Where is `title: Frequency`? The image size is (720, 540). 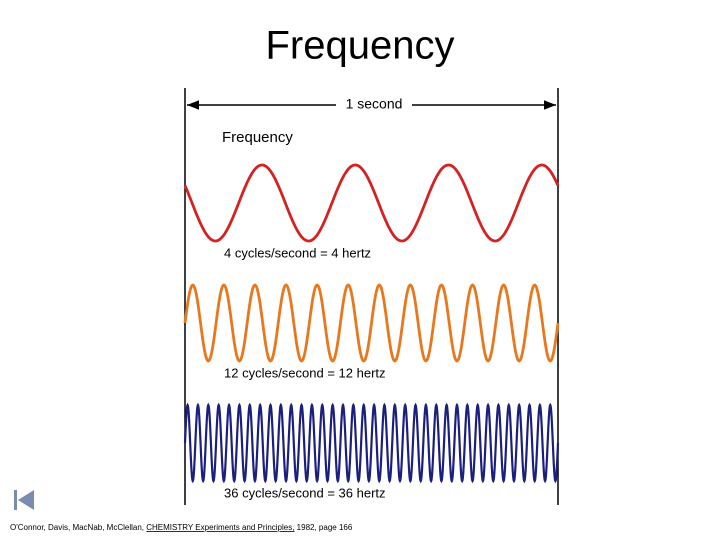 title: Frequency is located at coordinates (360, 46).